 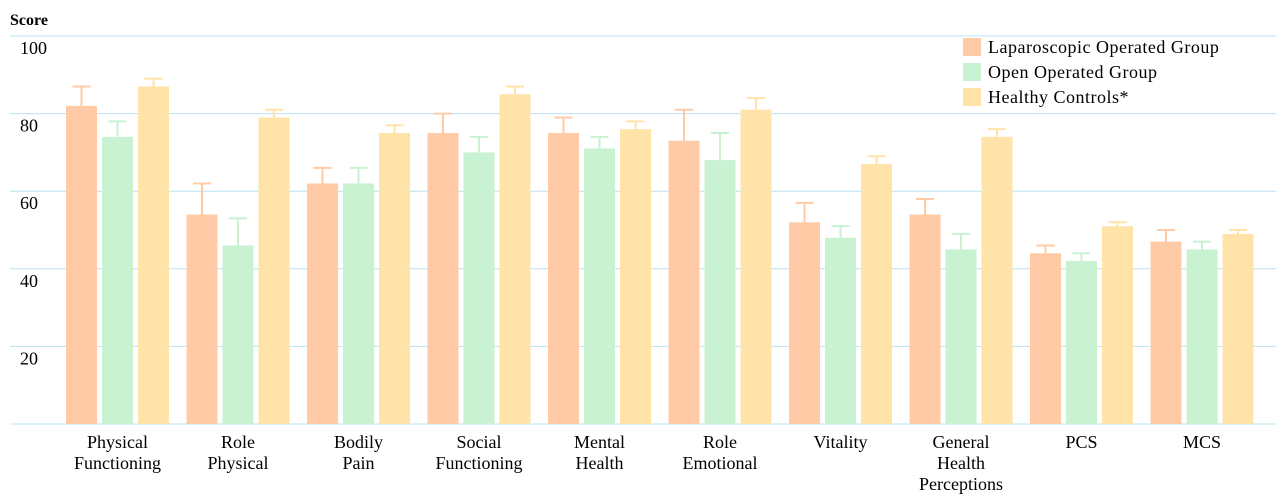 I want to click on legend-label: Healthy Controls*, so click(x=1058, y=97).